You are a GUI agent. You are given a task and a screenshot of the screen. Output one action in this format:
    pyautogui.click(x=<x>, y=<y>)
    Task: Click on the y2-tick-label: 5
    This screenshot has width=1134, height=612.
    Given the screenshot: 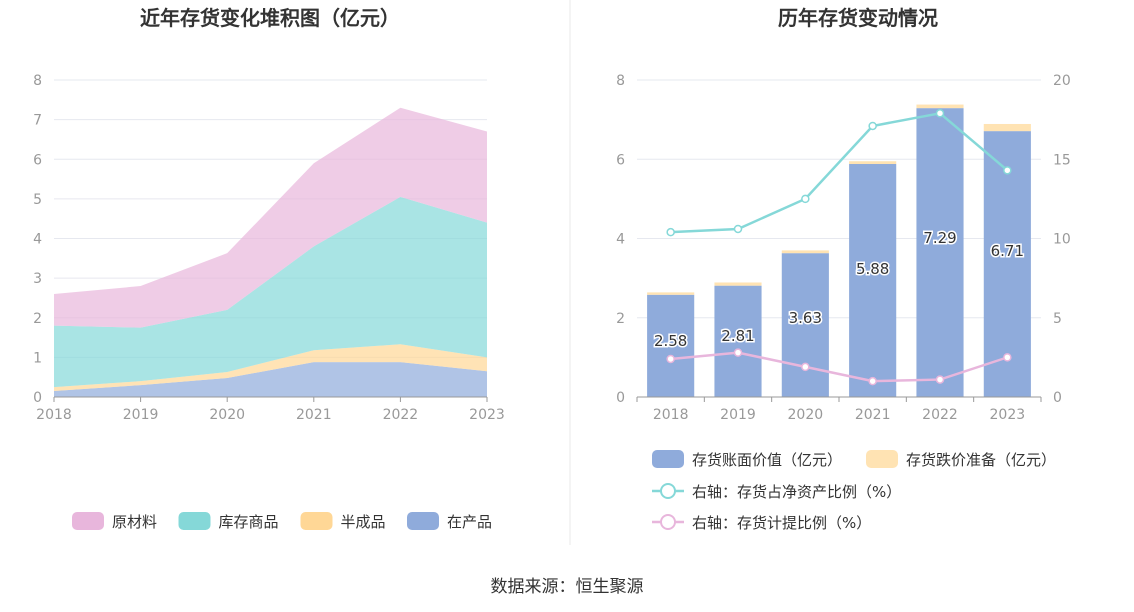 What is the action you would take?
    pyautogui.click(x=1057, y=319)
    